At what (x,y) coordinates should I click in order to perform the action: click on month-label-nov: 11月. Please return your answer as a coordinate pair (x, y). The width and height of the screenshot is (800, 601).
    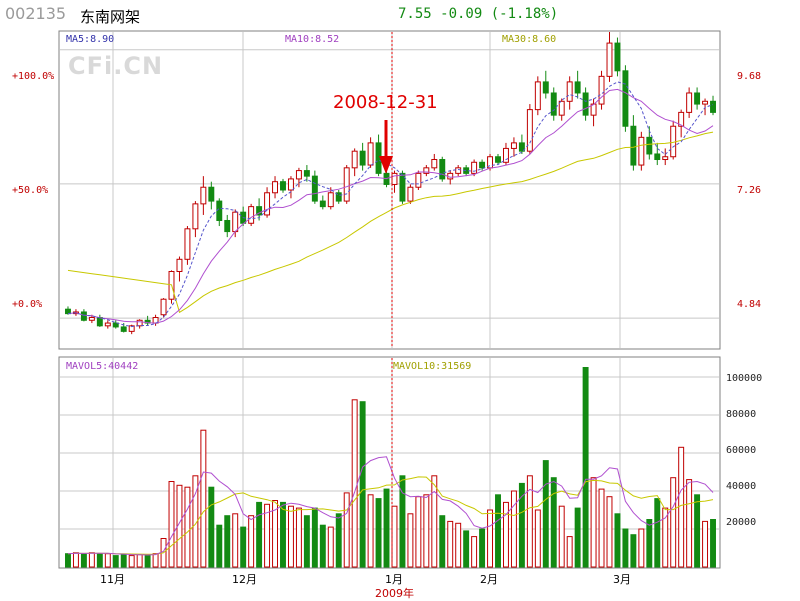
    Looking at the image, I should click on (112, 579).